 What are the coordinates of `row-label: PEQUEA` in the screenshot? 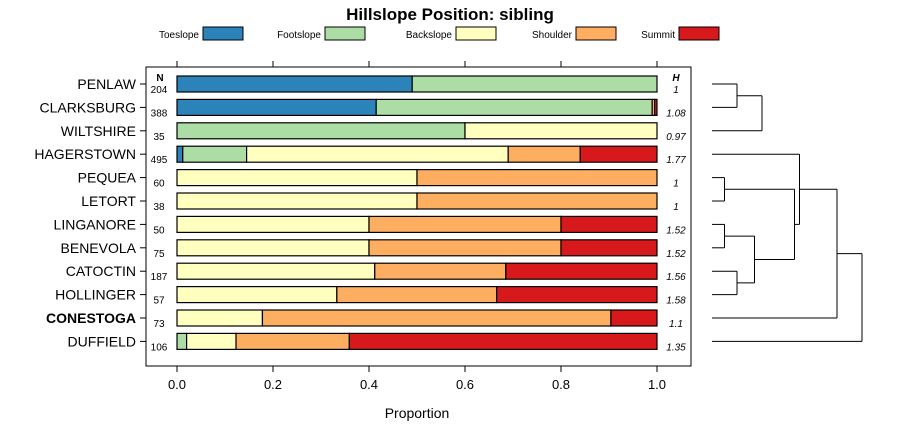 It's located at (107, 178).